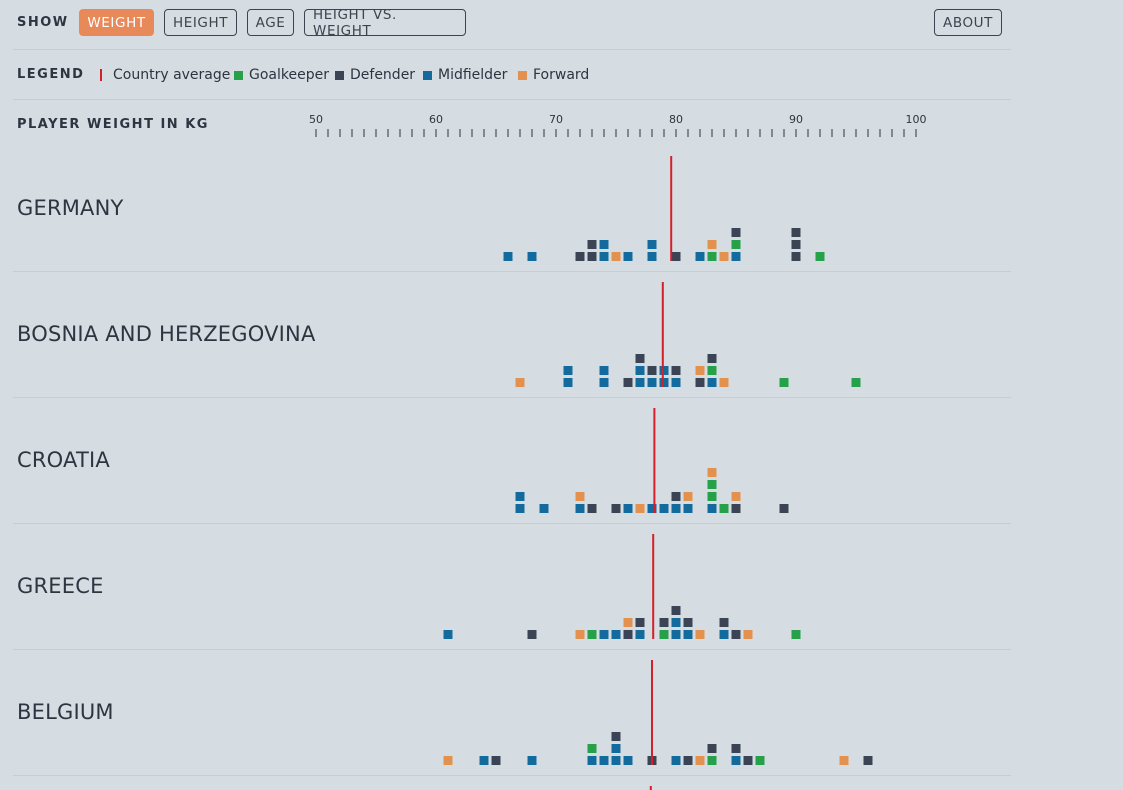  Describe the element at coordinates (200, 22) in the screenshot. I see `height-button: HEIGHT` at that location.